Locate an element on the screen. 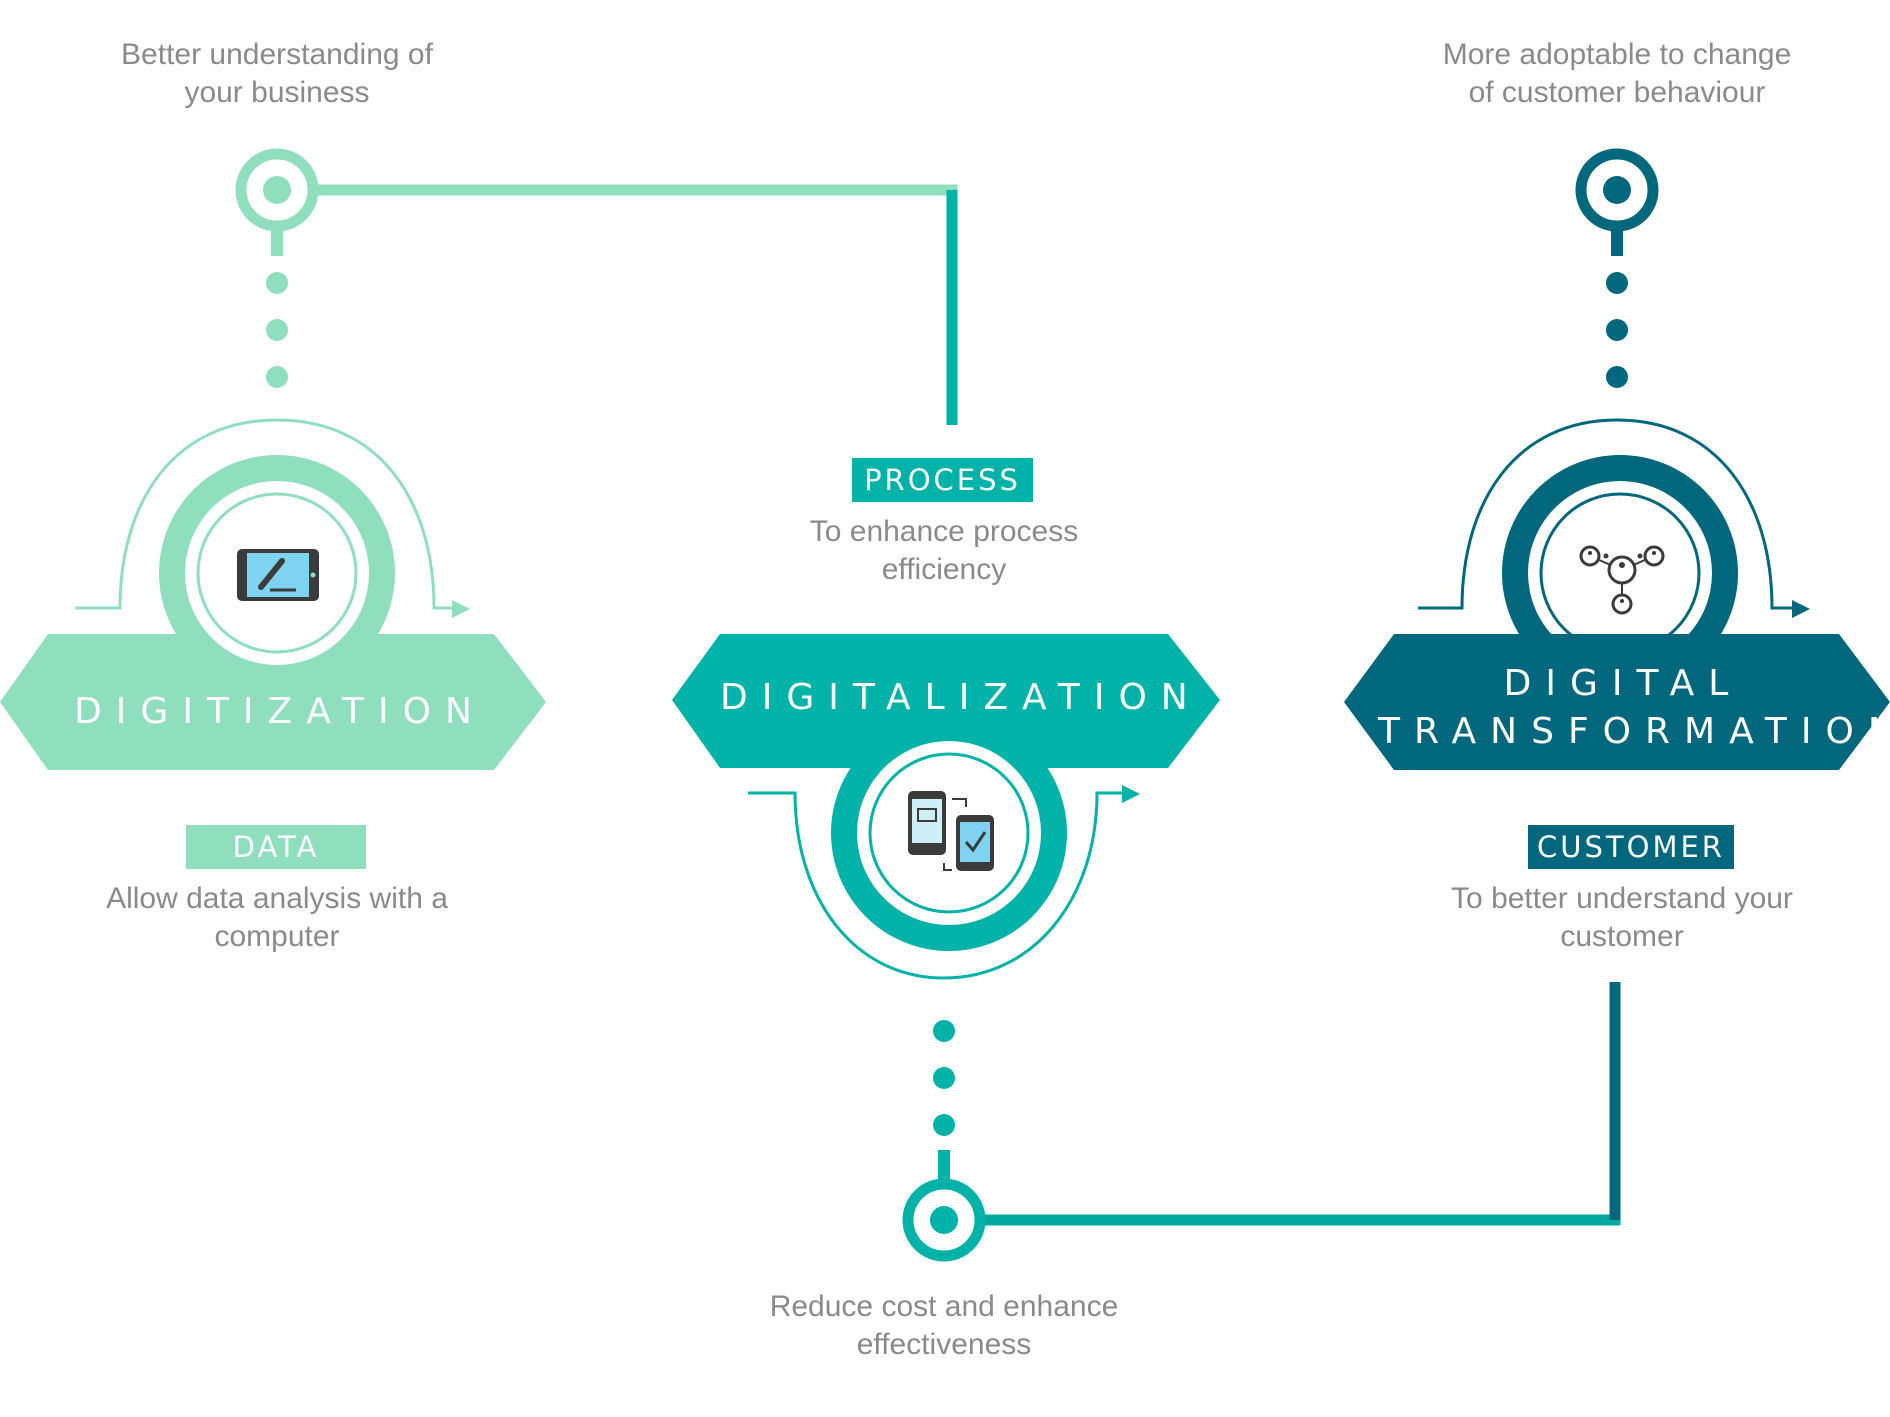  banner-digitization is located at coordinates (273, 702).